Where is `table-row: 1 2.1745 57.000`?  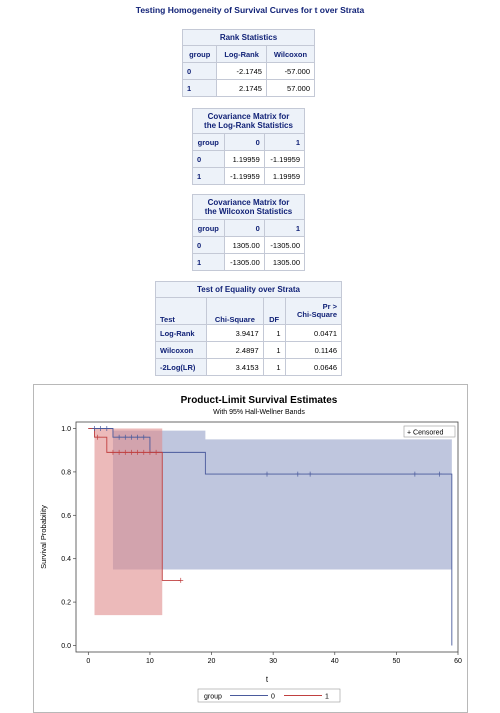 table-row: 1 2.1745 57.000 is located at coordinates (248, 88).